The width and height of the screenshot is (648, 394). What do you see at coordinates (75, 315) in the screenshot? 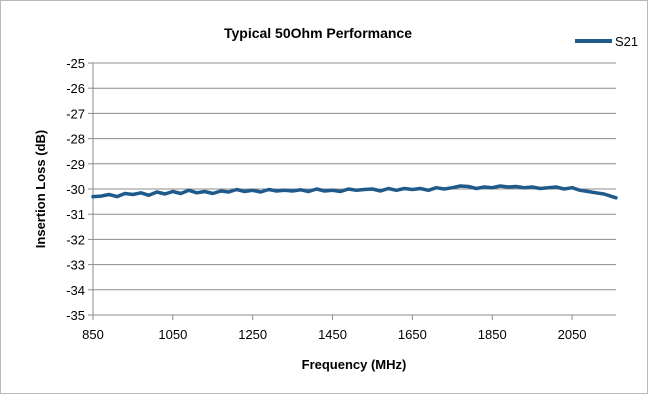
I see `y-tick-label: -35` at bounding box center [75, 315].